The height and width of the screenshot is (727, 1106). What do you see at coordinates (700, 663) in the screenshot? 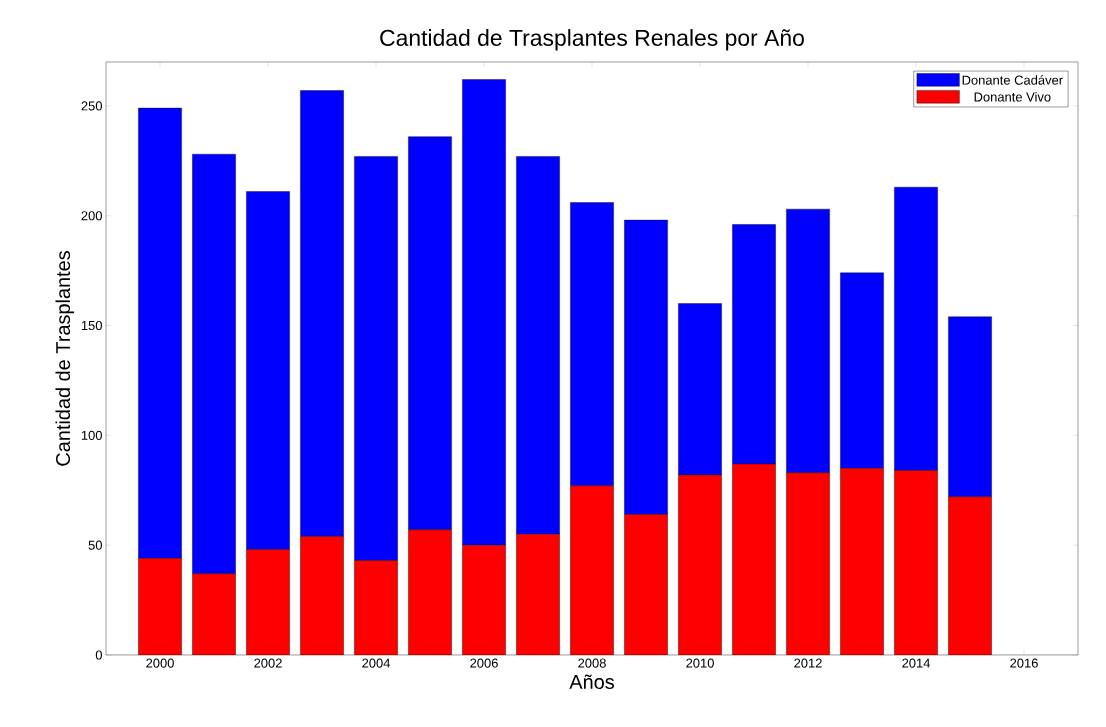
I see `x-tick-label: 2010` at bounding box center [700, 663].